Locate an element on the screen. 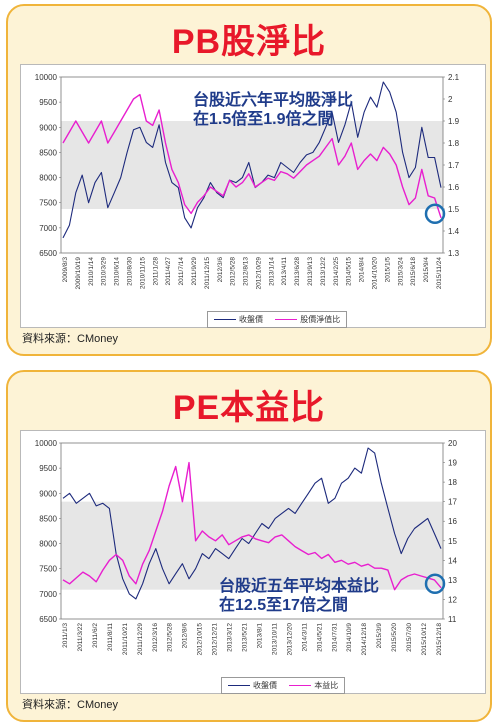  pb-xtick: 2010/8/30 is located at coordinates (129, 271).